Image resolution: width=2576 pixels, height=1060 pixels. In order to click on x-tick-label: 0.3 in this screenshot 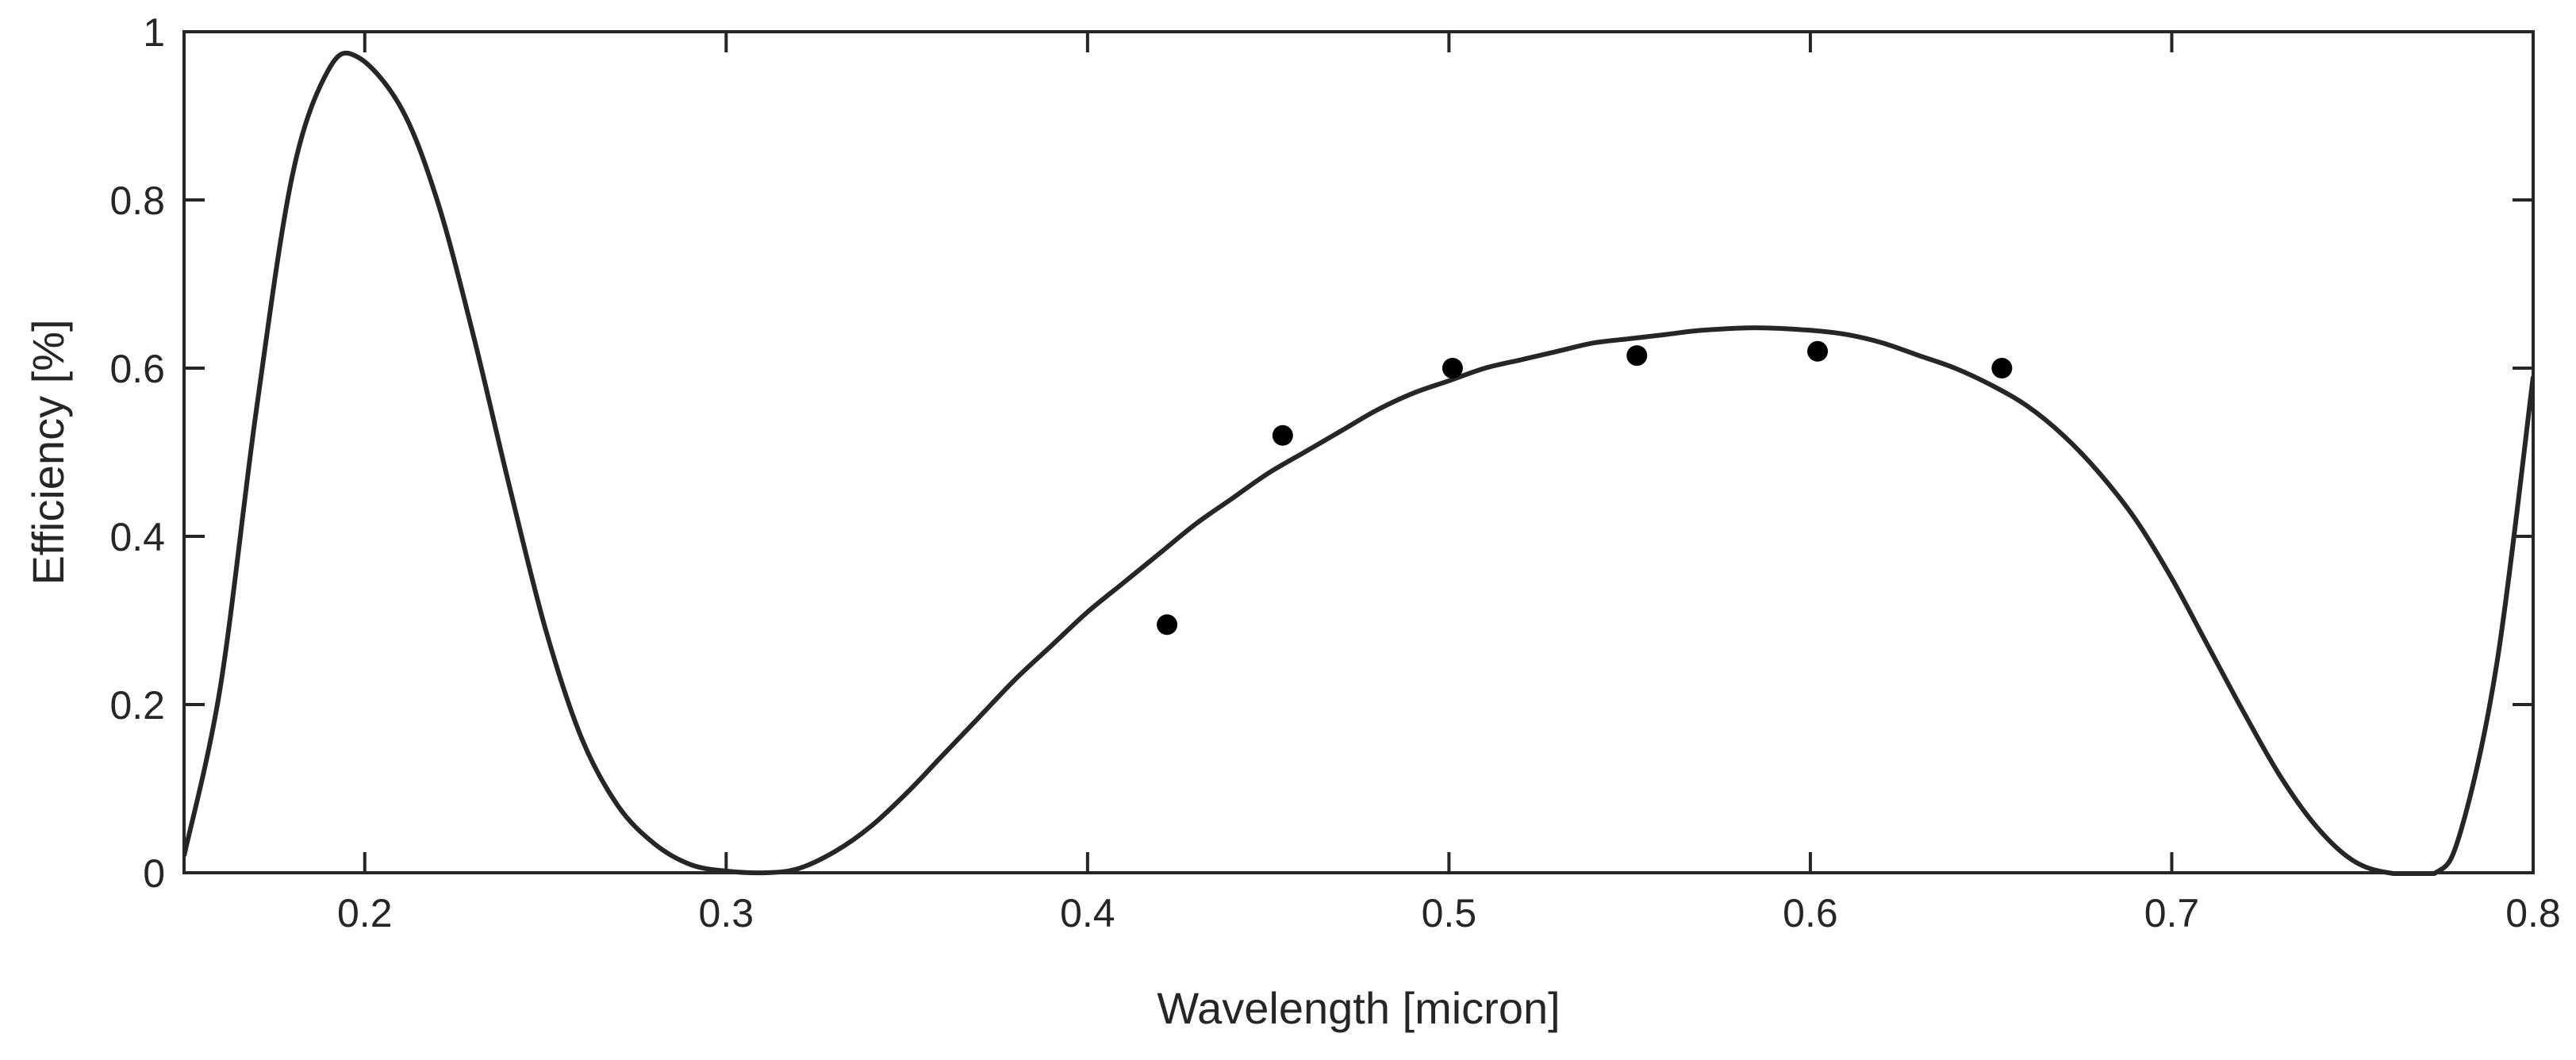, I will do `click(726, 913)`.